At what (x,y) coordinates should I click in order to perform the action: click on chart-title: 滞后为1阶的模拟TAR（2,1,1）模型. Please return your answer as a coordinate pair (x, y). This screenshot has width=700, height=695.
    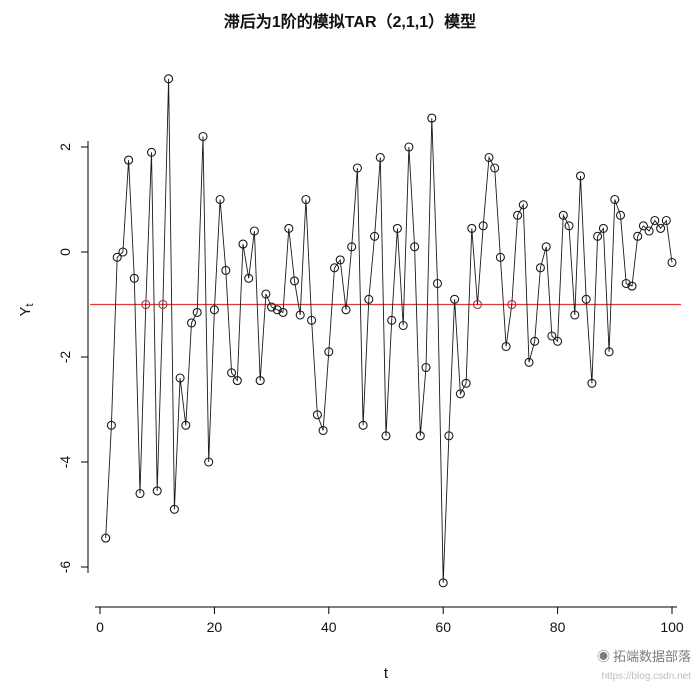
    Looking at the image, I should click on (350, 21).